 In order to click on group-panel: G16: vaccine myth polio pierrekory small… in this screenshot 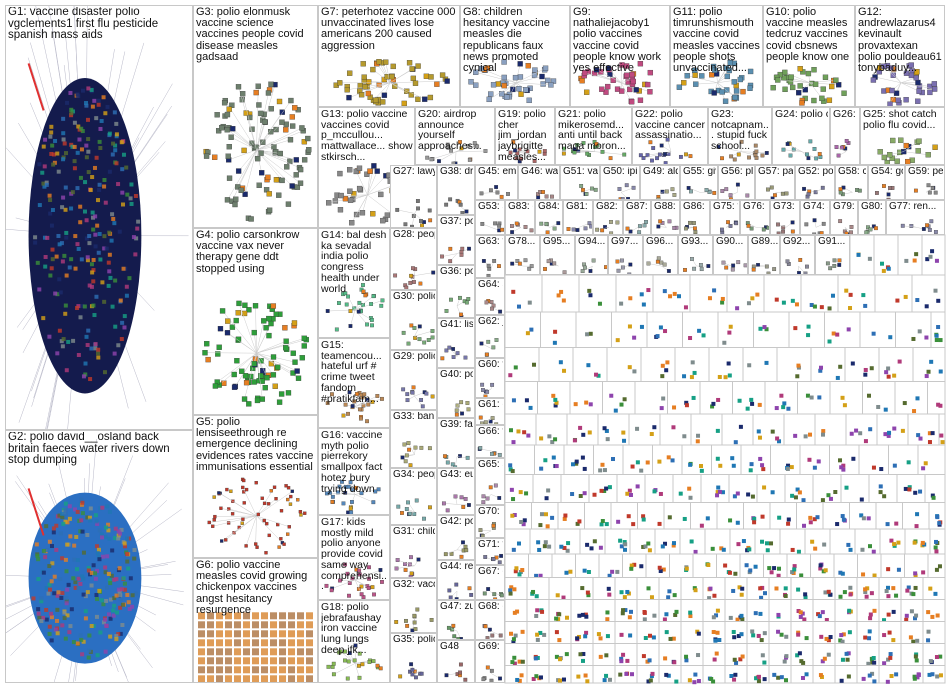, I will do `click(354, 471)`.